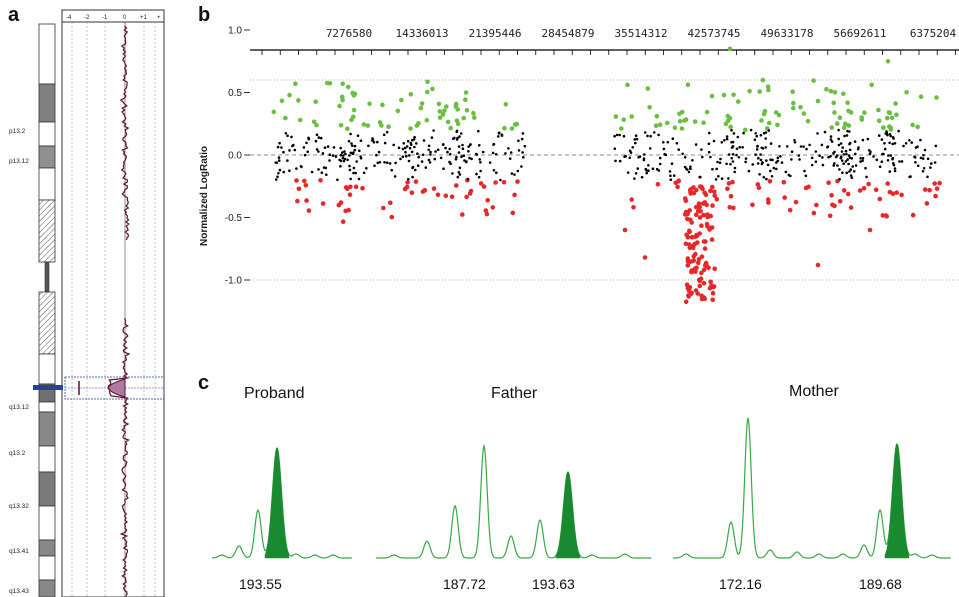  What do you see at coordinates (125, 18) in the screenshot?
I see `scale-label: 0` at bounding box center [125, 18].